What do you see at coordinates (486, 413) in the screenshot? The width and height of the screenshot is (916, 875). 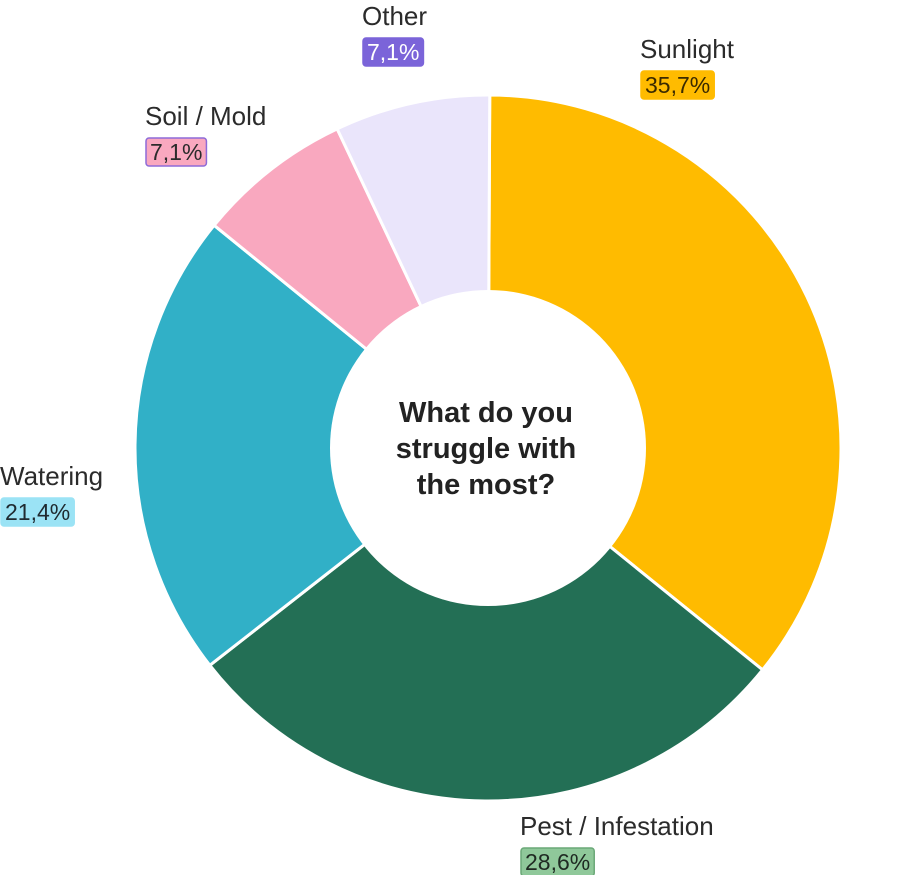 I see `chart-title-line: What do you` at bounding box center [486, 413].